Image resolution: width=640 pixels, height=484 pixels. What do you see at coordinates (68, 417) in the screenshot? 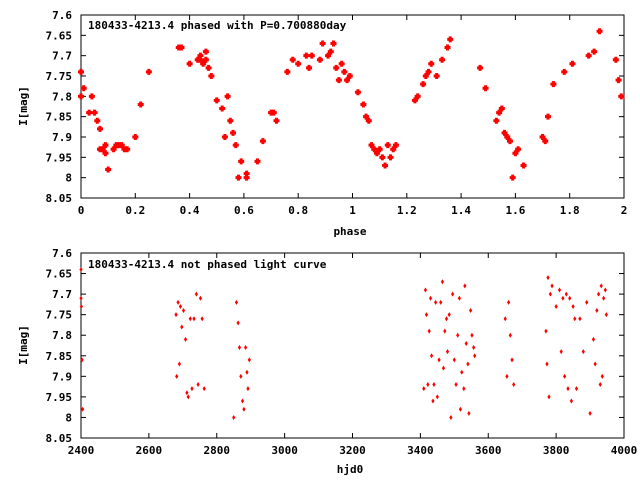
I see `bottom-y-tick-label: 8` at bounding box center [68, 417].